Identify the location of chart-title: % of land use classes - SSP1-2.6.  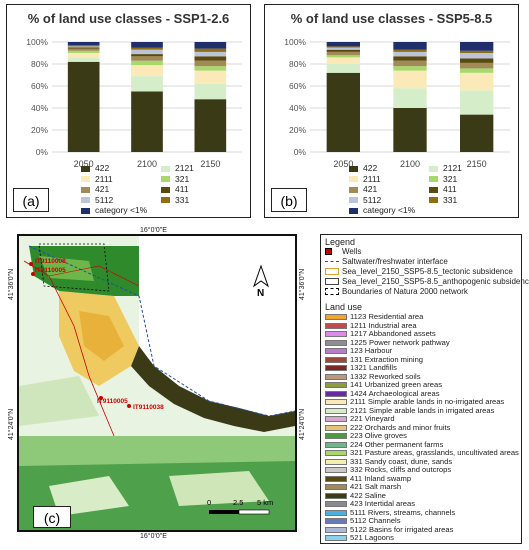
(128, 18).